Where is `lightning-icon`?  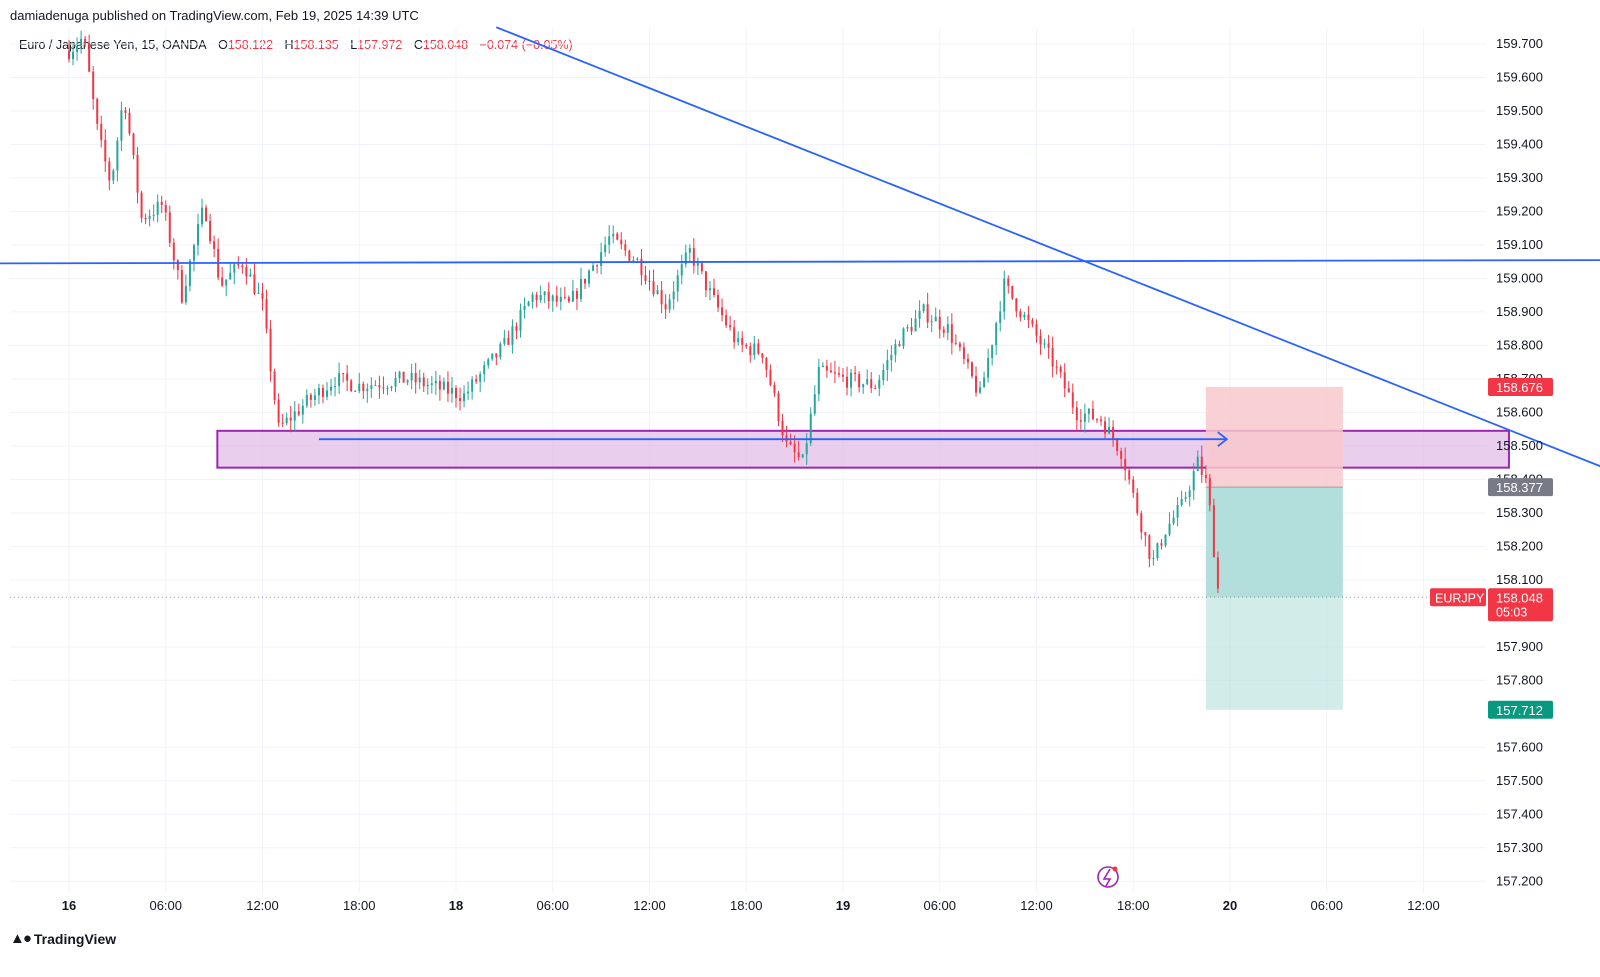 lightning-icon is located at coordinates (1108, 877).